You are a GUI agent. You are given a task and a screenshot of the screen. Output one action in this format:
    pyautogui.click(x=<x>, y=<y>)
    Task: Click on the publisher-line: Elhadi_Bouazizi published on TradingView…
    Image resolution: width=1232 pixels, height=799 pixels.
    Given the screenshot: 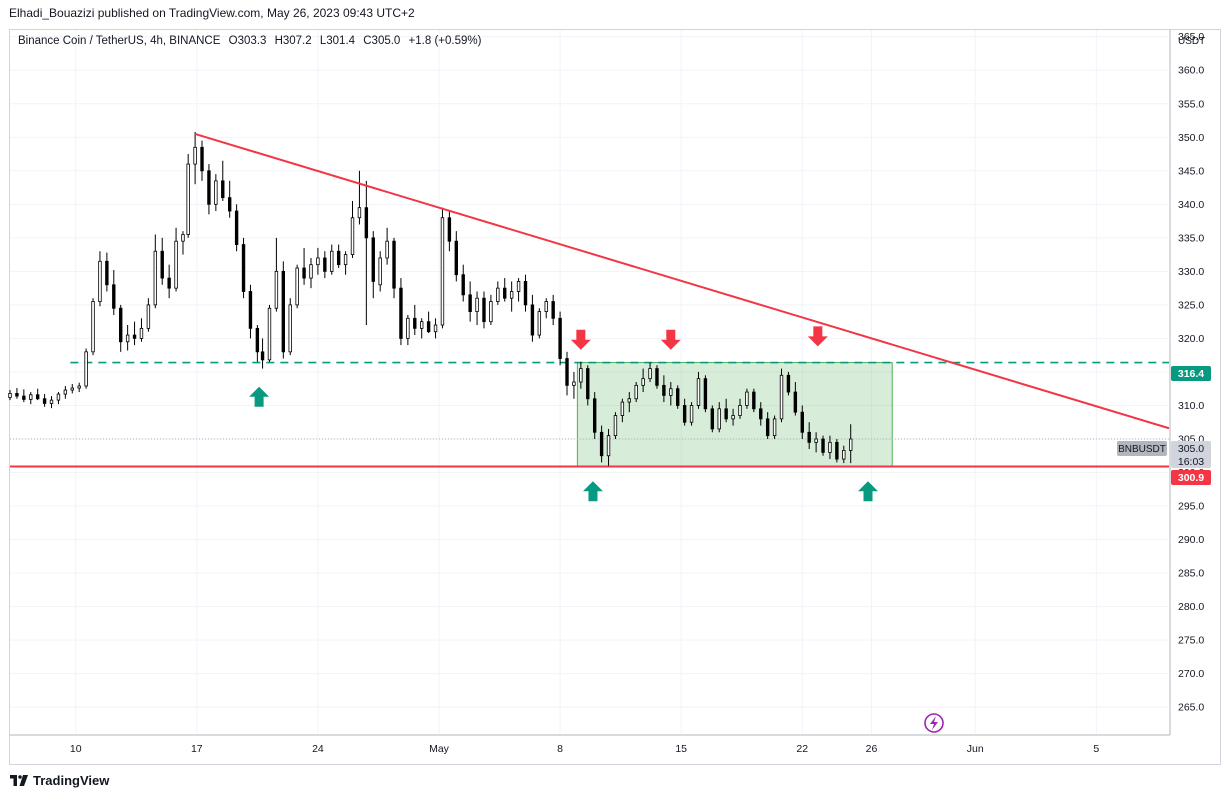 What is the action you would take?
    pyautogui.click(x=212, y=13)
    